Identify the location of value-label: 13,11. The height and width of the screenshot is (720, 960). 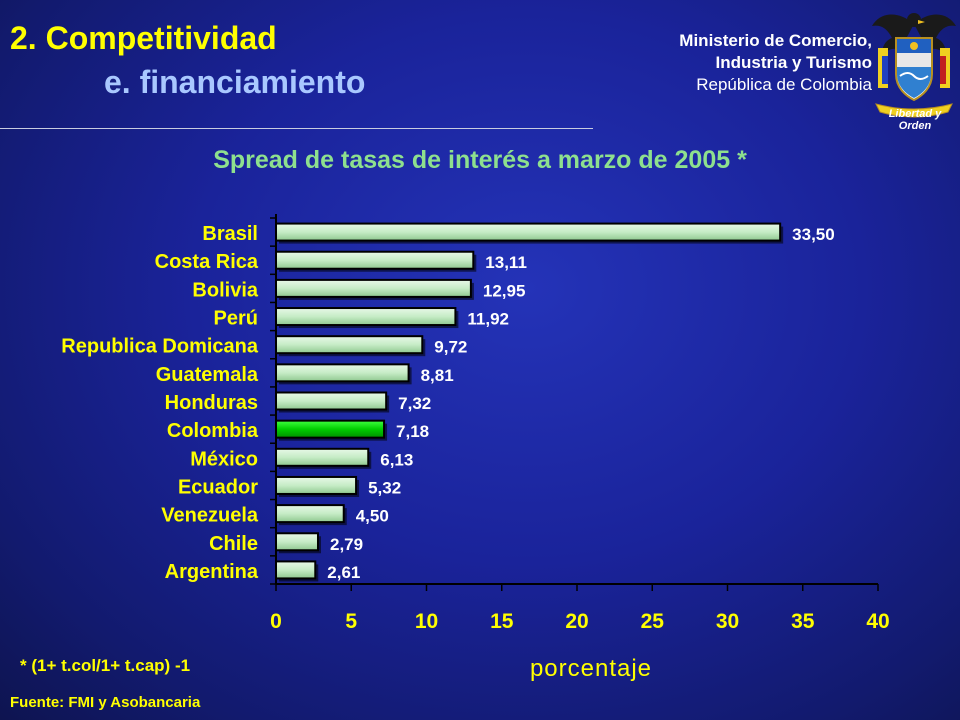
(506, 262).